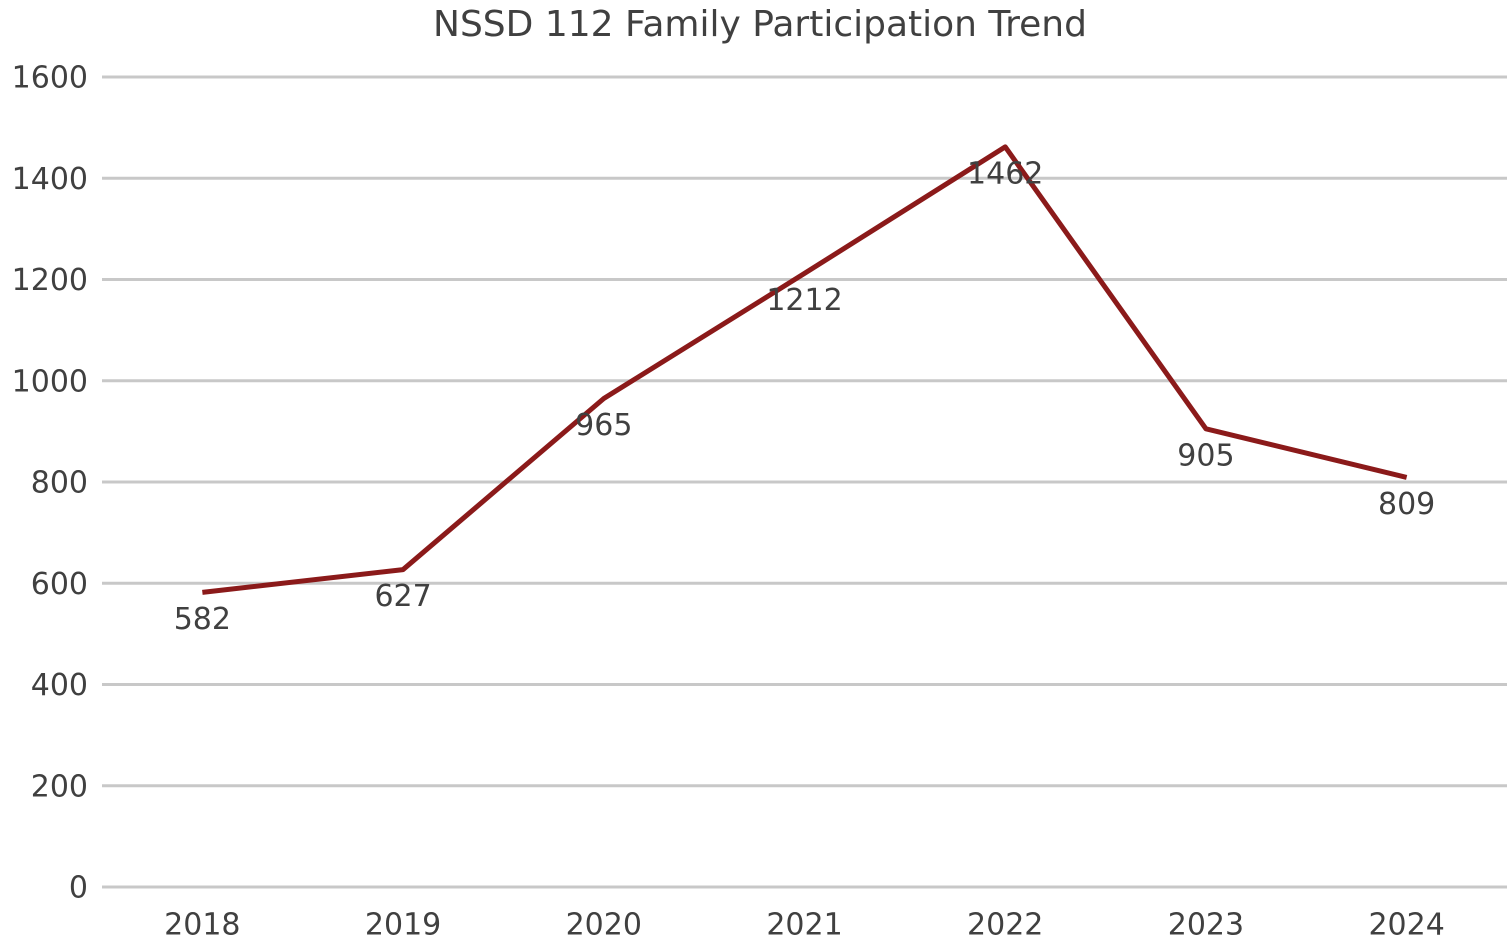 This screenshot has height=944, width=1507. I want to click on x-tick-label: 2018, so click(202, 925).